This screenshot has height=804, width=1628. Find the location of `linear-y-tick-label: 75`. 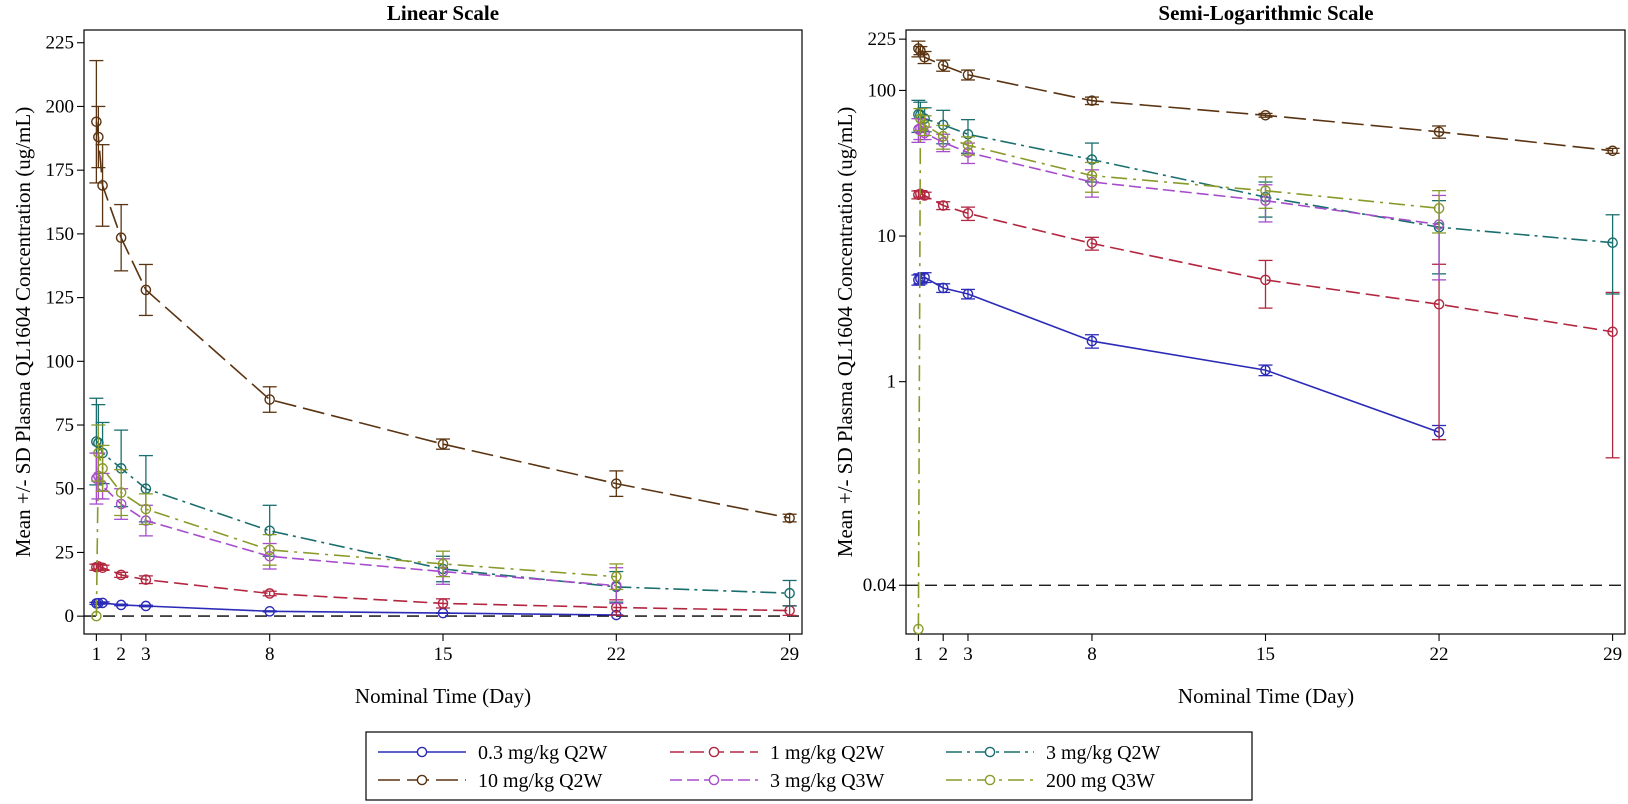

linear-y-tick-label: 75 is located at coordinates (64, 425).